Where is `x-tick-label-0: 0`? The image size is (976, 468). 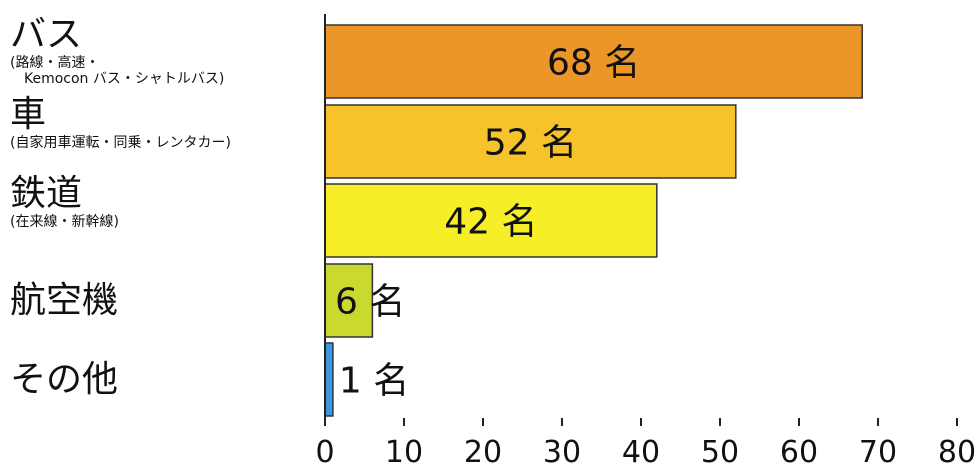
x-tick-label-0: 0 is located at coordinates (324, 451).